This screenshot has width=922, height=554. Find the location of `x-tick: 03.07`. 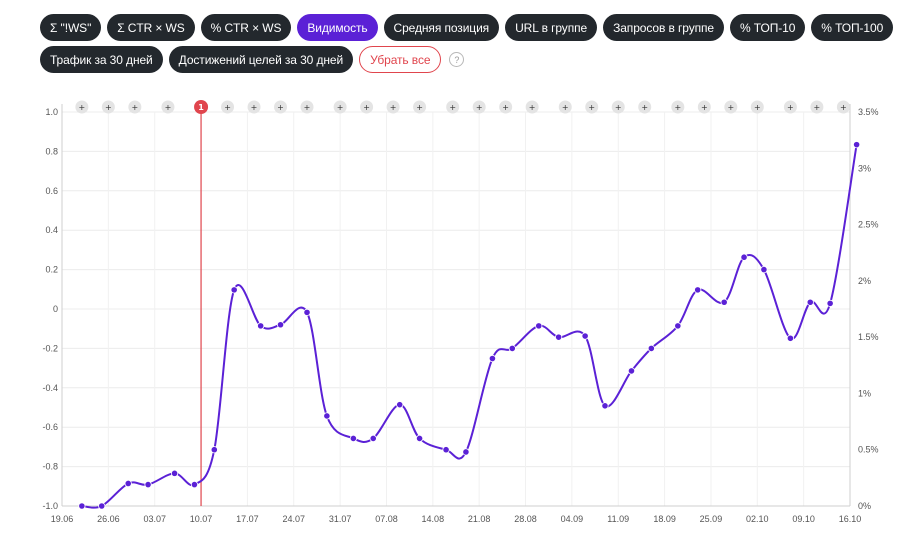

x-tick: 03.07 is located at coordinates (154, 519).